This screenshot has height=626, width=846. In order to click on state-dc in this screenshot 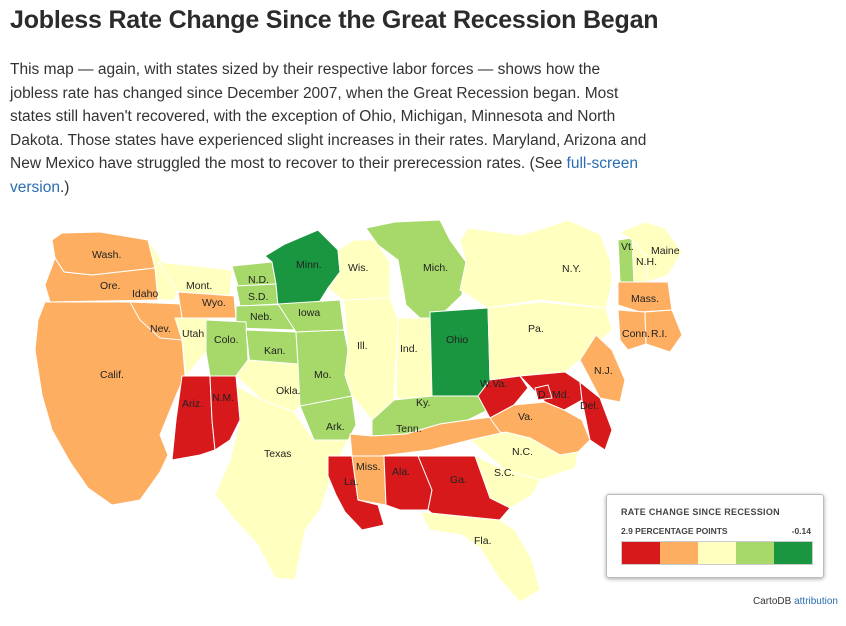, I will do `click(543, 392)`.